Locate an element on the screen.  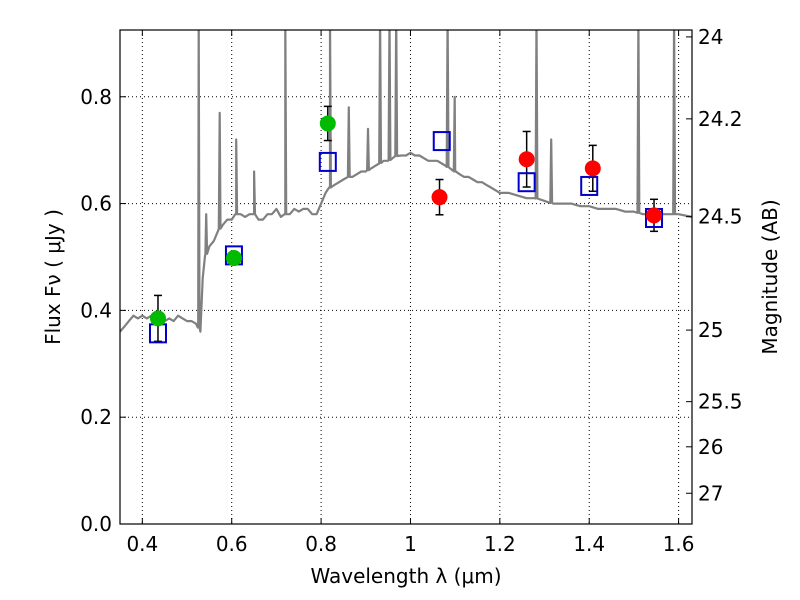
y-tick-label: 0.6 is located at coordinates (96, 204).